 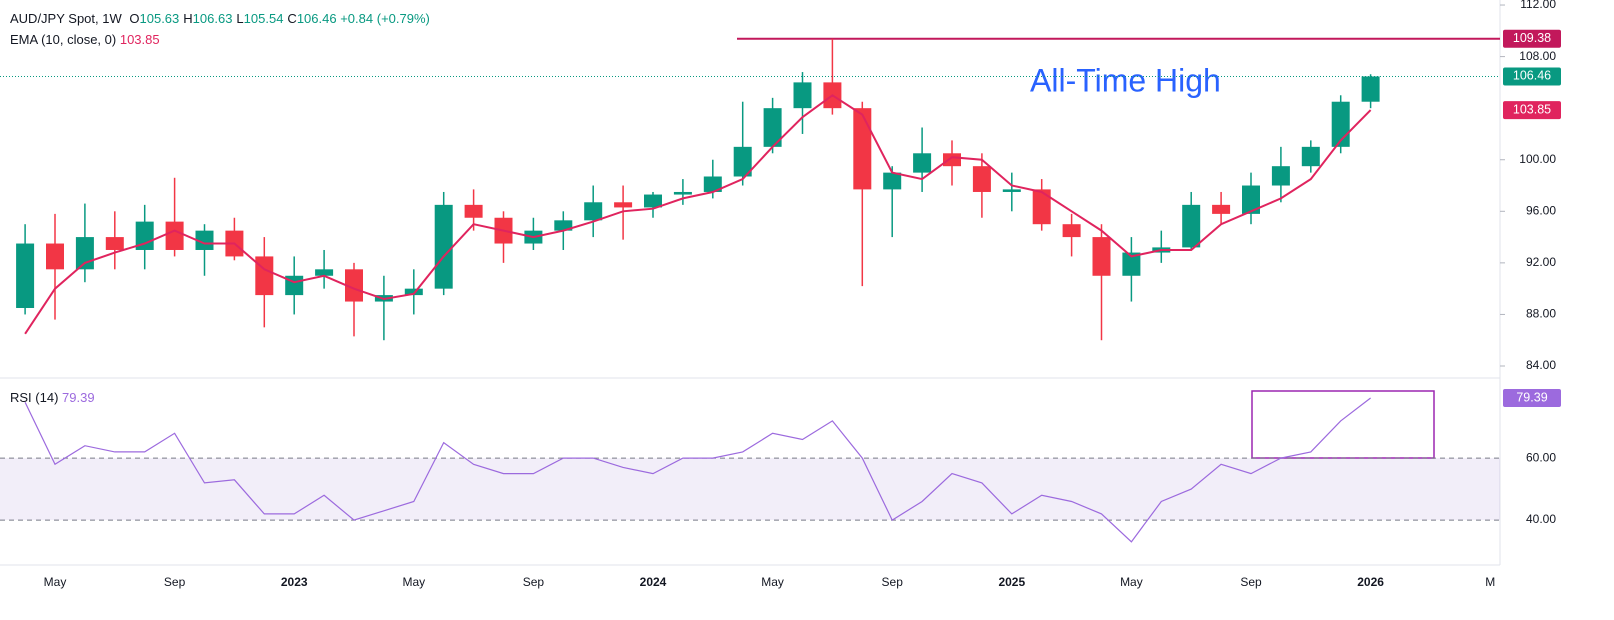 I want to click on y-tick-label: 96.00, so click(x=1541, y=210).